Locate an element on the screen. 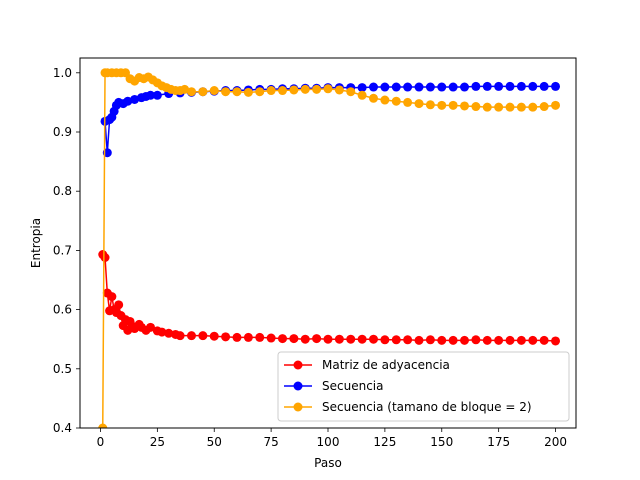  legend-label: Matriz de adyacencia is located at coordinates (386, 365).